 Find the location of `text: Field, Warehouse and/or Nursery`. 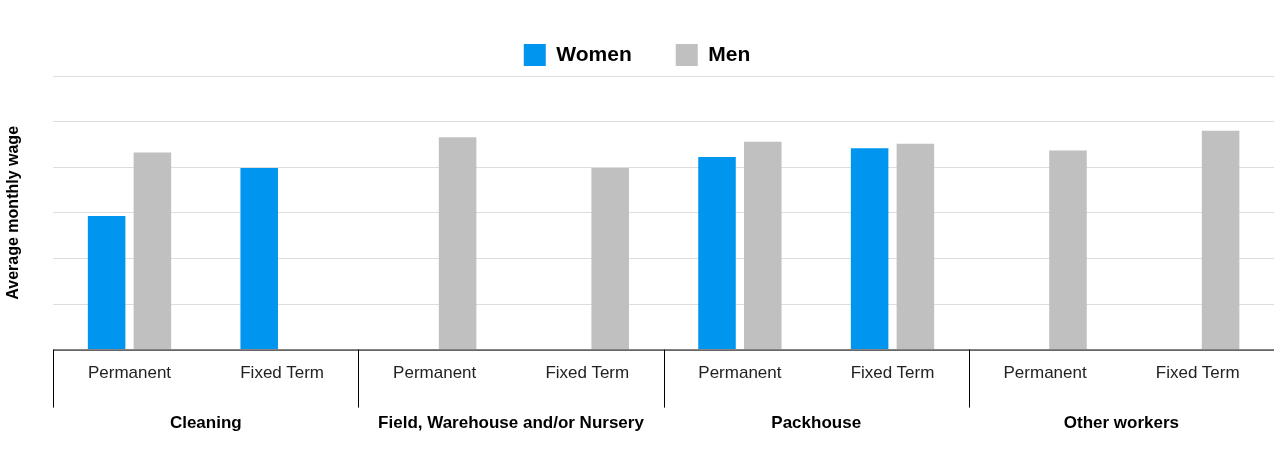

text: Field, Warehouse and/or Nursery is located at coordinates (511, 423).